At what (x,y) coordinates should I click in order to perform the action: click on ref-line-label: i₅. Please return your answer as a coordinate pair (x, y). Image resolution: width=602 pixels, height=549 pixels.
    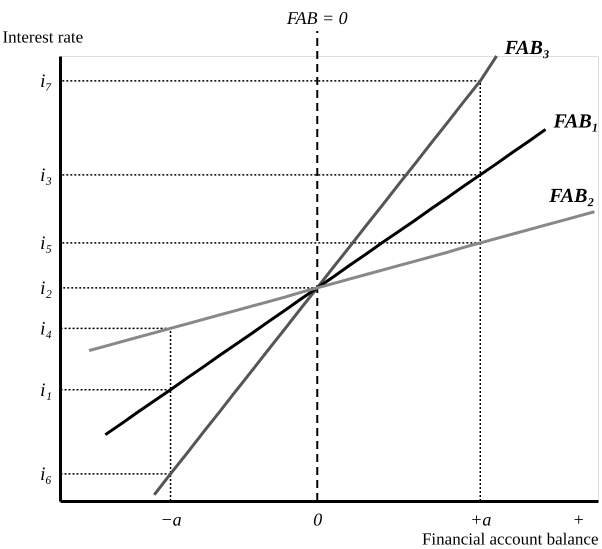
    Looking at the image, I should click on (46, 243).